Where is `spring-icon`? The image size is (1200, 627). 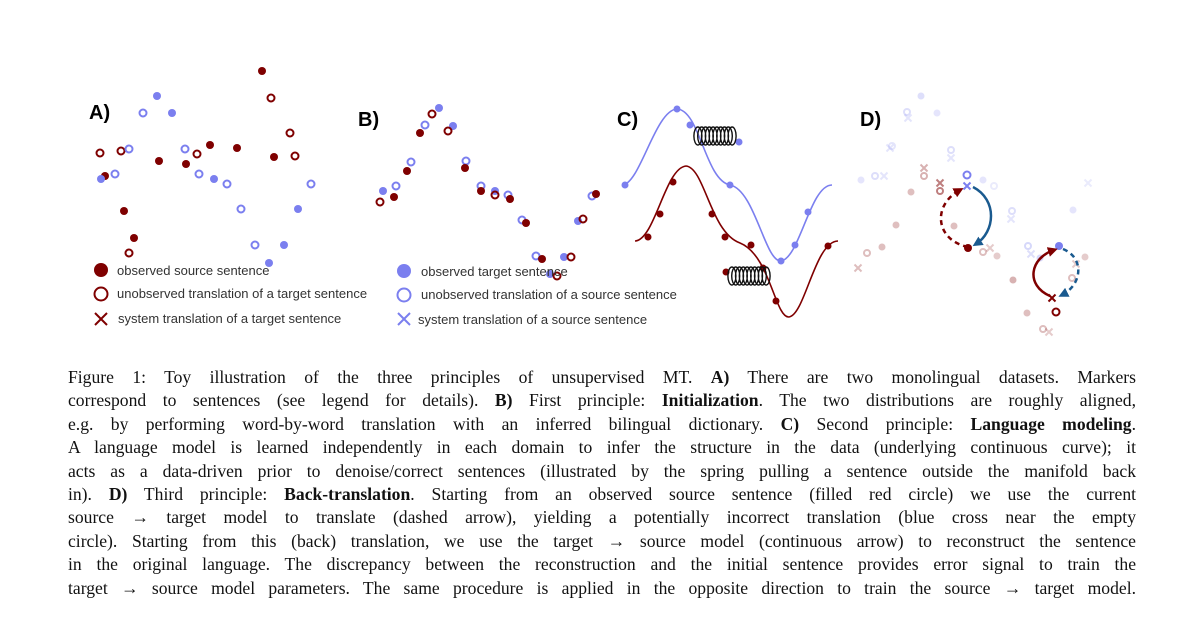 spring-icon is located at coordinates (715, 136).